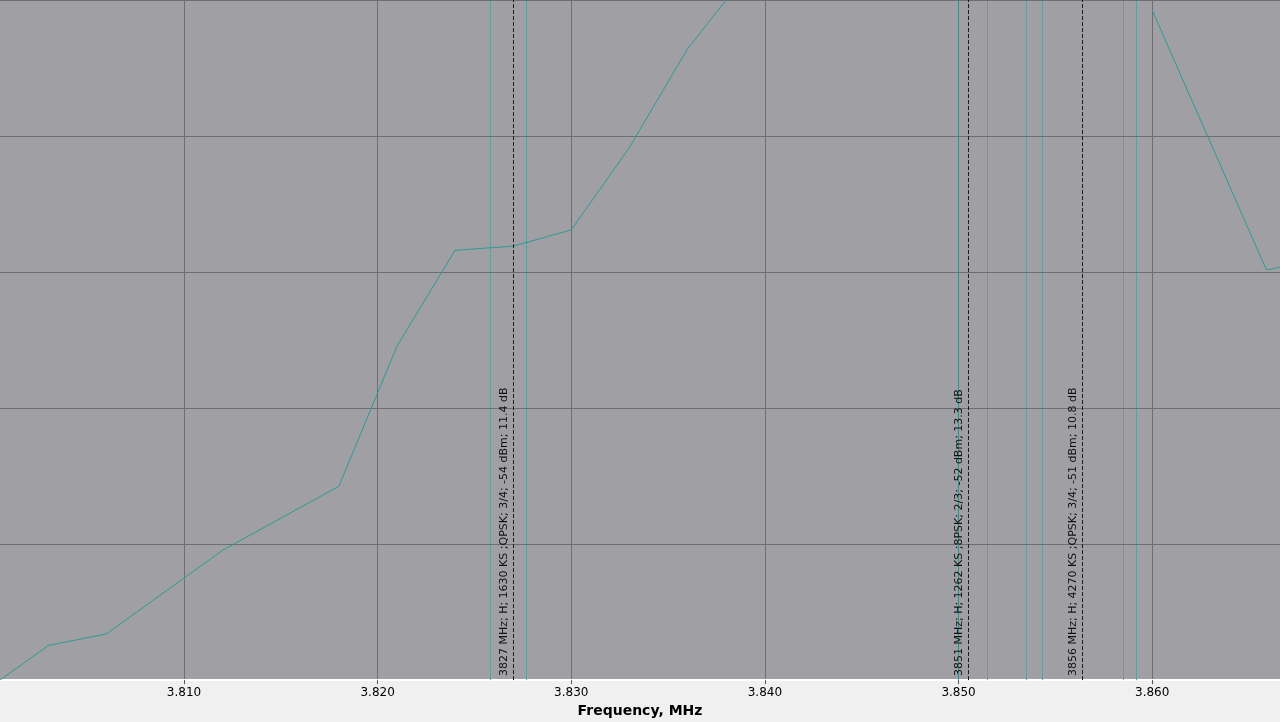  What do you see at coordinates (765, 692) in the screenshot?
I see `x-tick-label: 3.840` at bounding box center [765, 692].